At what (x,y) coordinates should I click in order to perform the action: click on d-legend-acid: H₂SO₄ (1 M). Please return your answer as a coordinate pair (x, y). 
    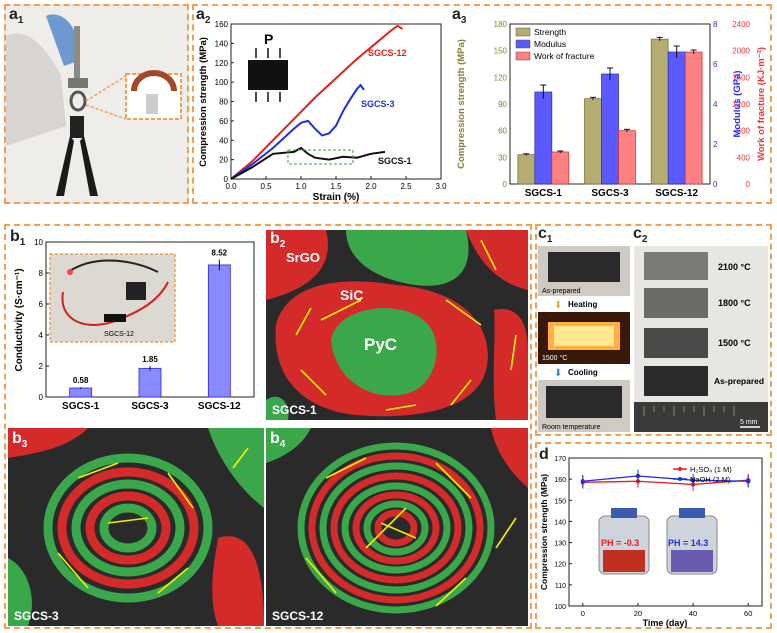
    Looking at the image, I should click on (711, 469).